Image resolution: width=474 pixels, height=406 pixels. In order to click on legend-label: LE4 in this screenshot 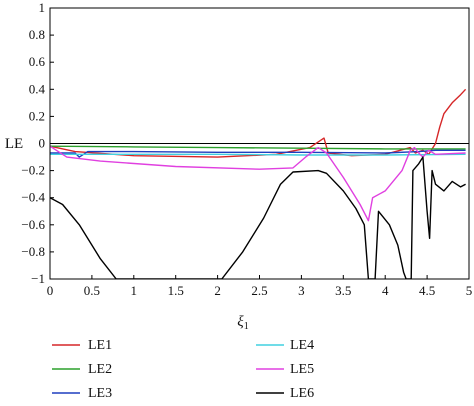, I will do `click(302, 345)`.